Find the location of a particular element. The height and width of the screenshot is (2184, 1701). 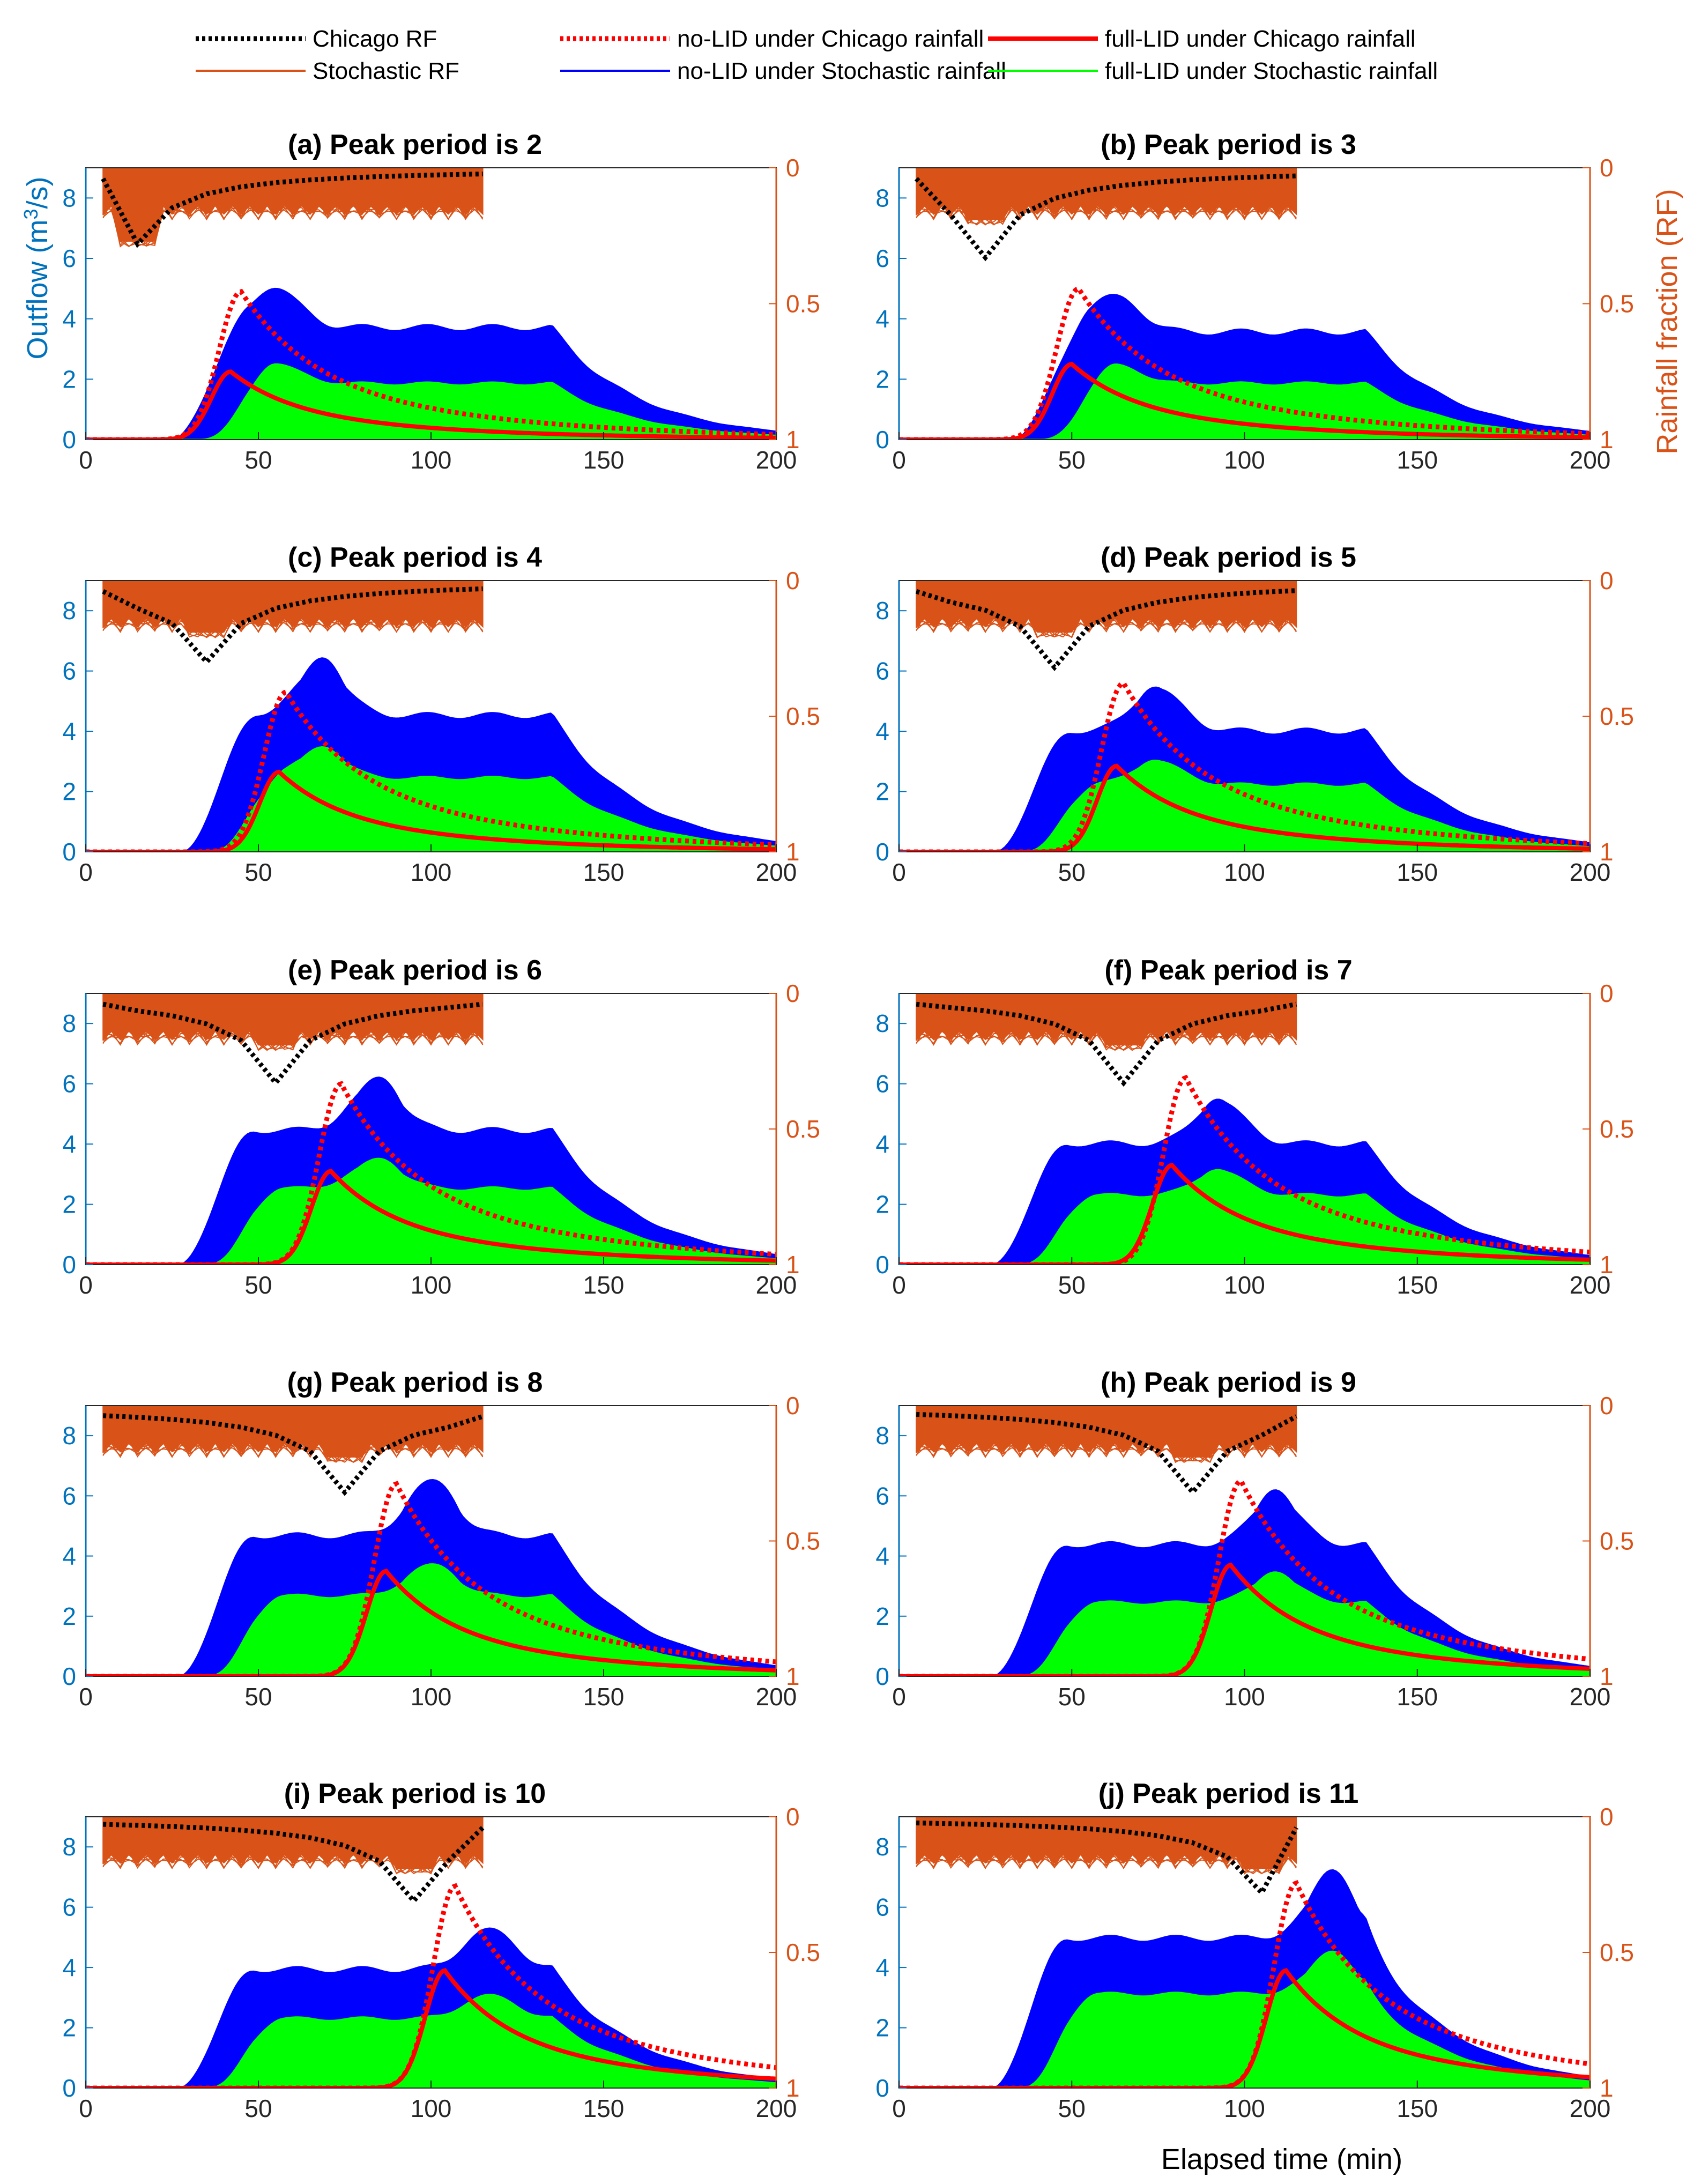

panel-title: (g) Peak period is 8 is located at coordinates (415, 1382).